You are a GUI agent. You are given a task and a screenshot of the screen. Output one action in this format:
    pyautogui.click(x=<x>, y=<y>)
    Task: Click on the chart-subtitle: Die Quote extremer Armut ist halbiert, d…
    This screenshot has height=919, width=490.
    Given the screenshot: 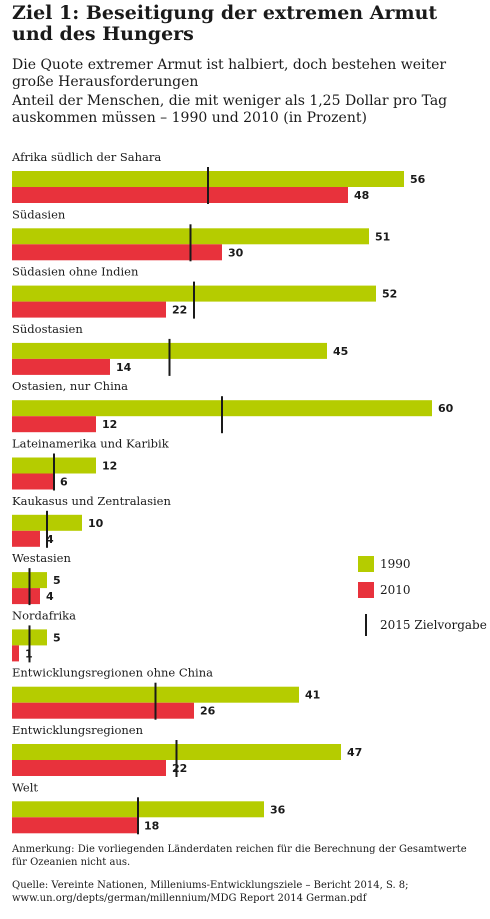 What is the action you would take?
    pyautogui.click(x=229, y=73)
    